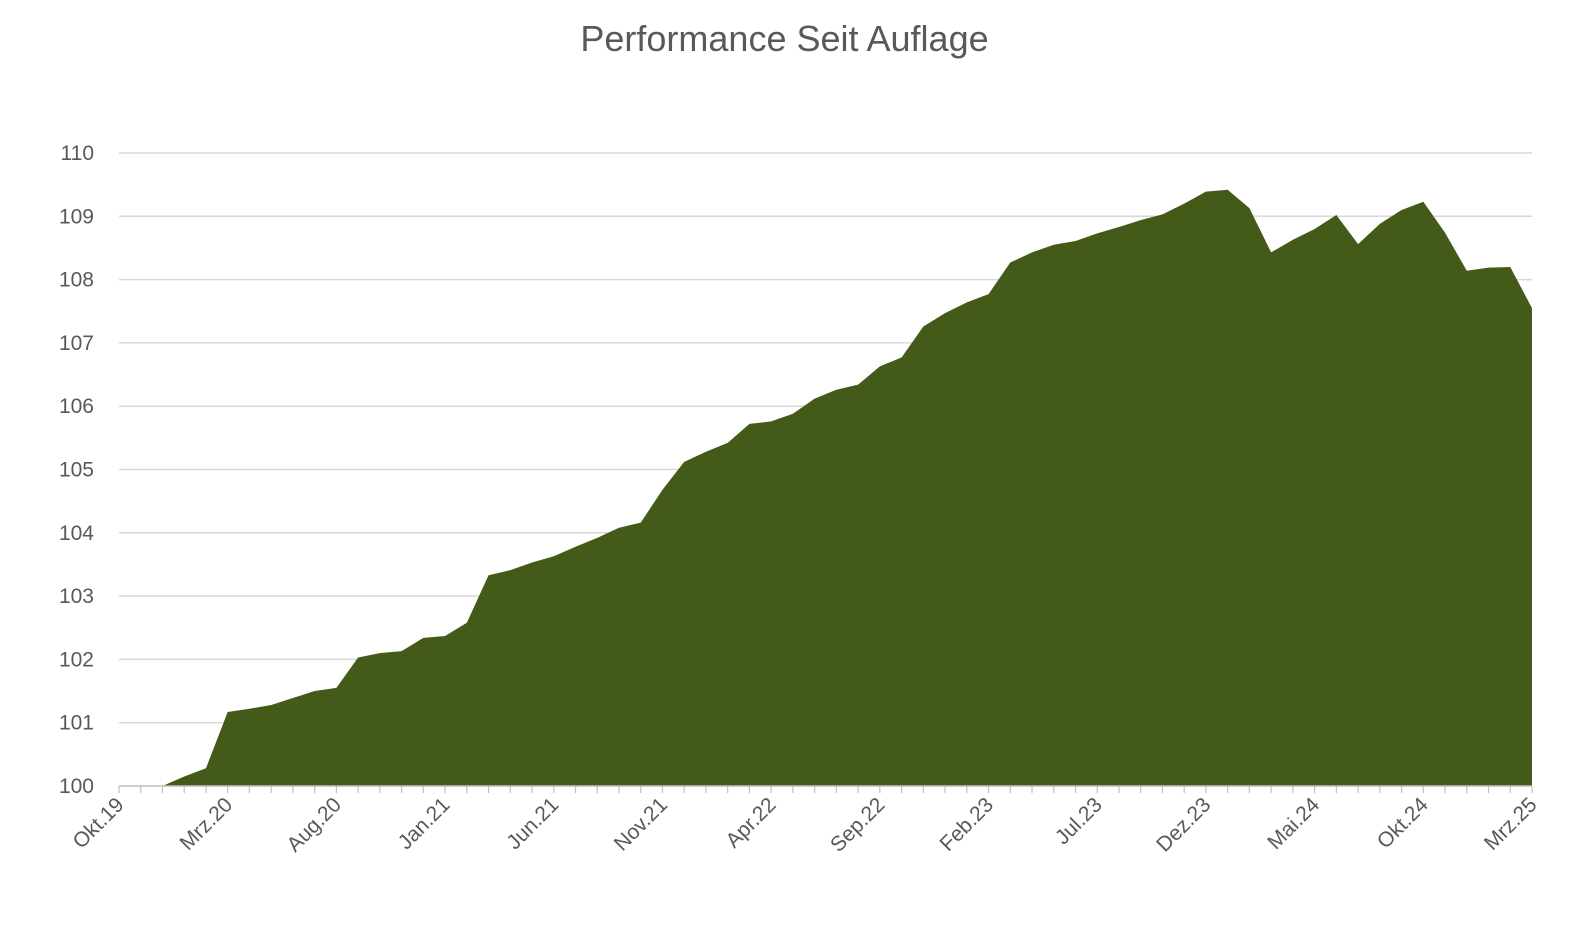  What do you see at coordinates (76, 533) in the screenshot?
I see `y-tick-label: 104` at bounding box center [76, 533].